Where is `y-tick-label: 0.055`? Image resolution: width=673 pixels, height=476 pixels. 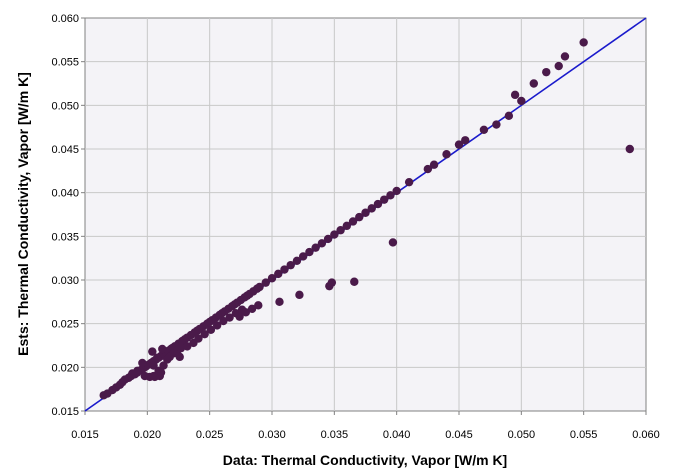 y-tick-label: 0.055 is located at coordinates (65, 63).